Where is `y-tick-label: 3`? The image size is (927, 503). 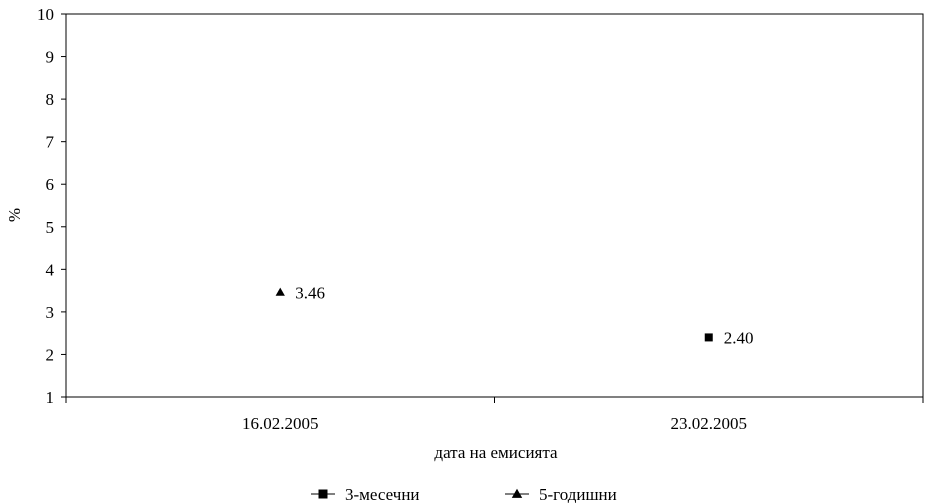
y-tick-label: 3 is located at coordinates (50, 312).